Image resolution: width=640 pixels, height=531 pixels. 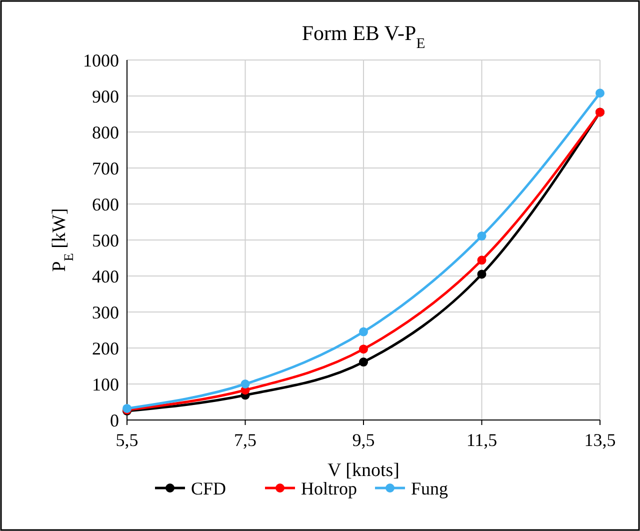 I want to click on y-tick-label: 100, so click(x=105, y=384).